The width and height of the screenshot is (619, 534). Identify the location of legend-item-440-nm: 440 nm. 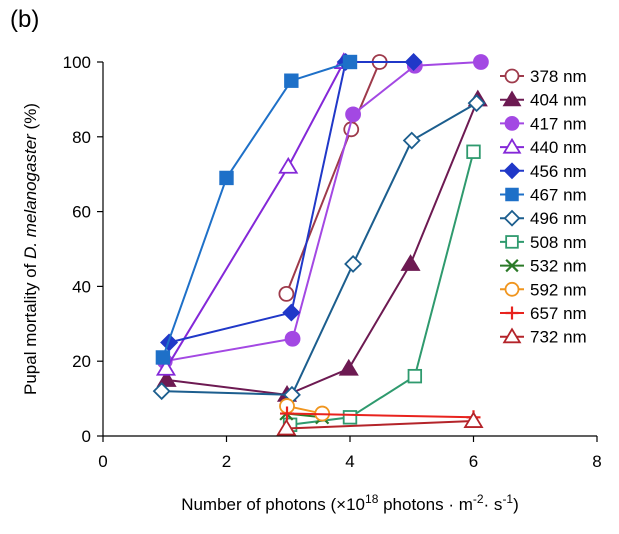
(543, 147).